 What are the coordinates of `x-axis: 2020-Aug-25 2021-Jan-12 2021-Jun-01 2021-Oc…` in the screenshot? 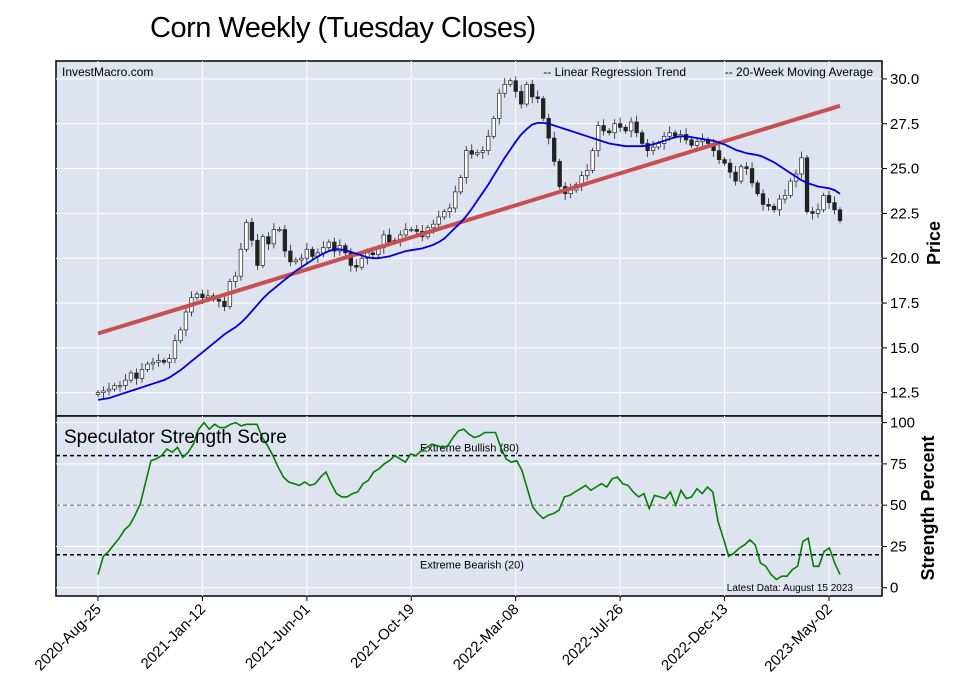 It's located at (433, 636).